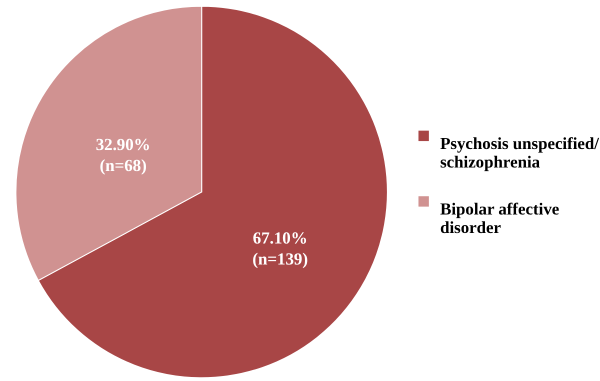 The image size is (600, 381). Describe the element at coordinates (520, 153) in the screenshot. I see `legend-label: Psychosis unspecified/ schizophrenia` at that location.